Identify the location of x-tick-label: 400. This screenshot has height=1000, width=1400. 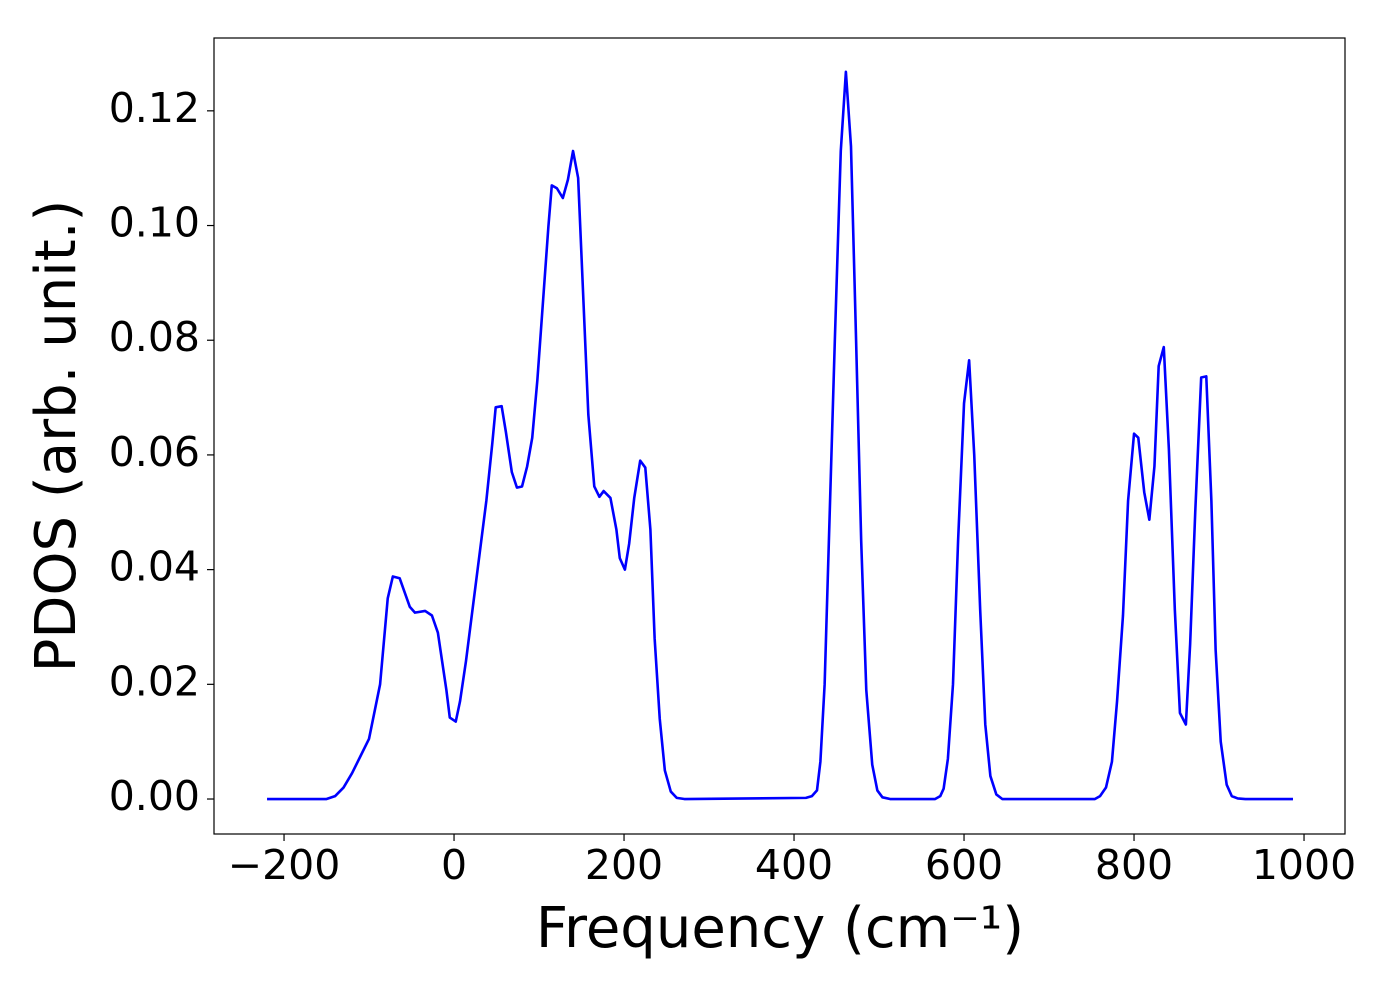
(794, 865).